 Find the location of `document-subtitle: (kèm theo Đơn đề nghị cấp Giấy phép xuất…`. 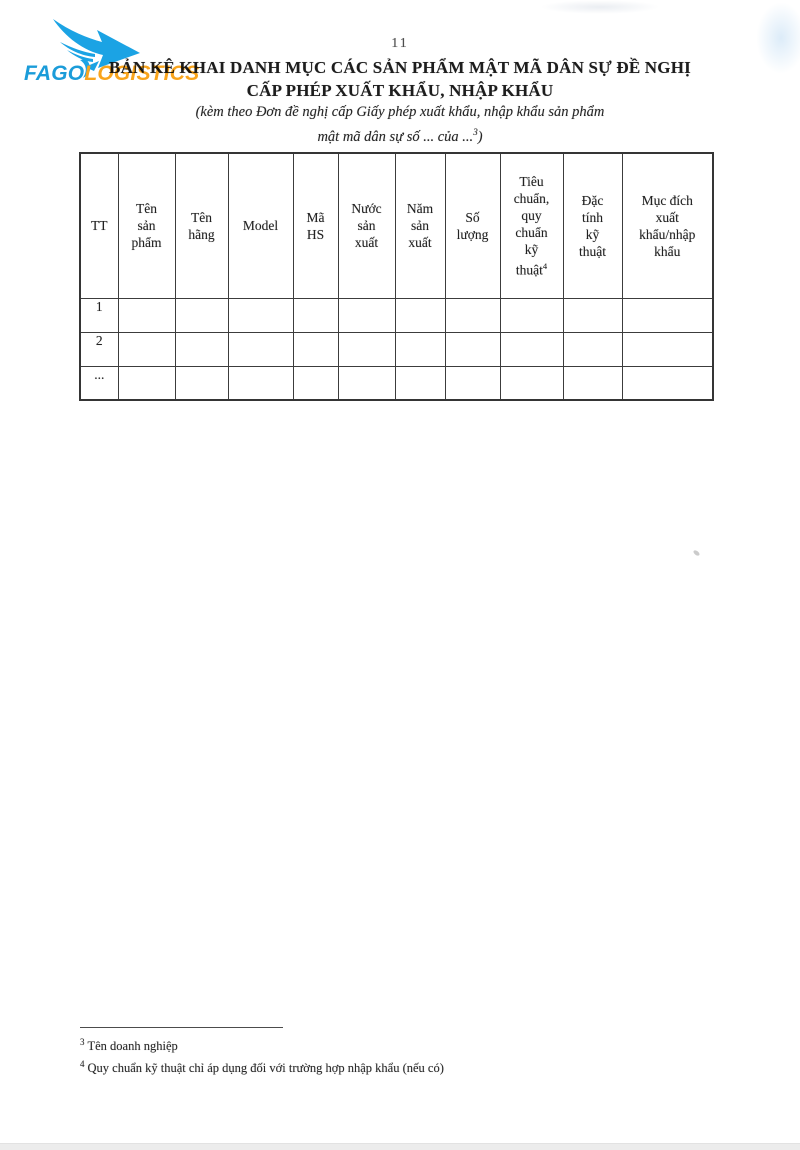

document-subtitle: (kèm theo Đơn đề nghị cấp Giấy phép xuất… is located at coordinates (400, 124).